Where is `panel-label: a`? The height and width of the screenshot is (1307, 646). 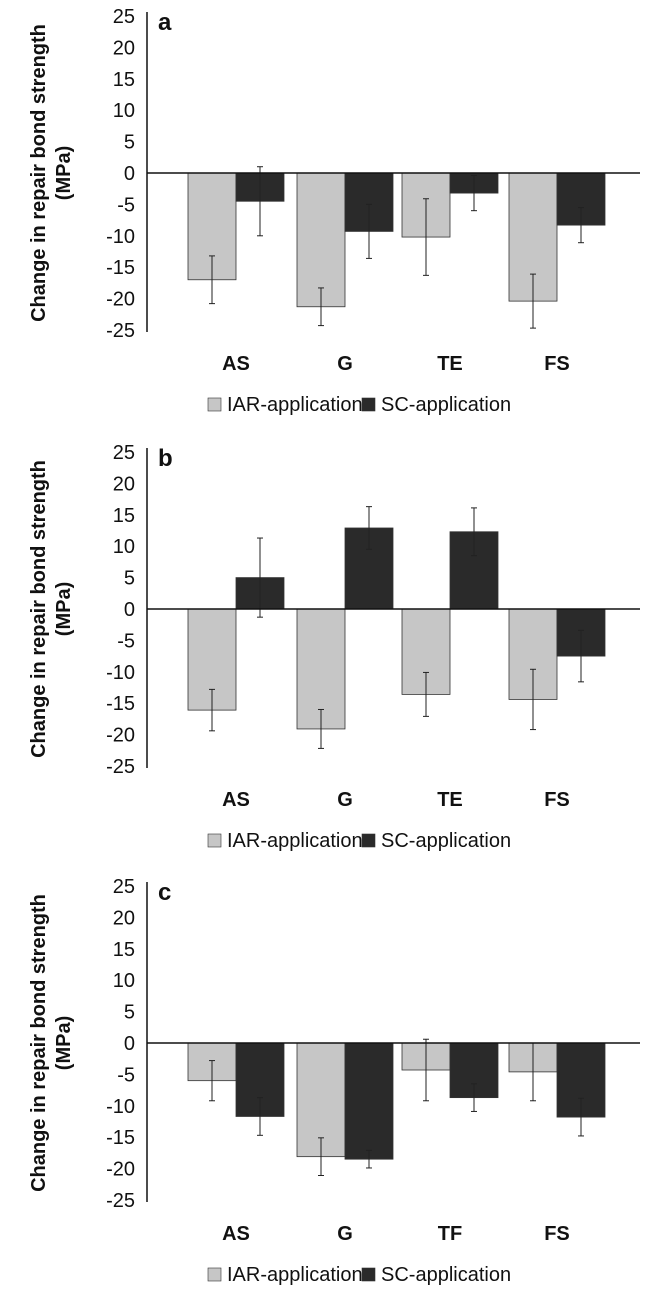 panel-label: a is located at coordinates (165, 22).